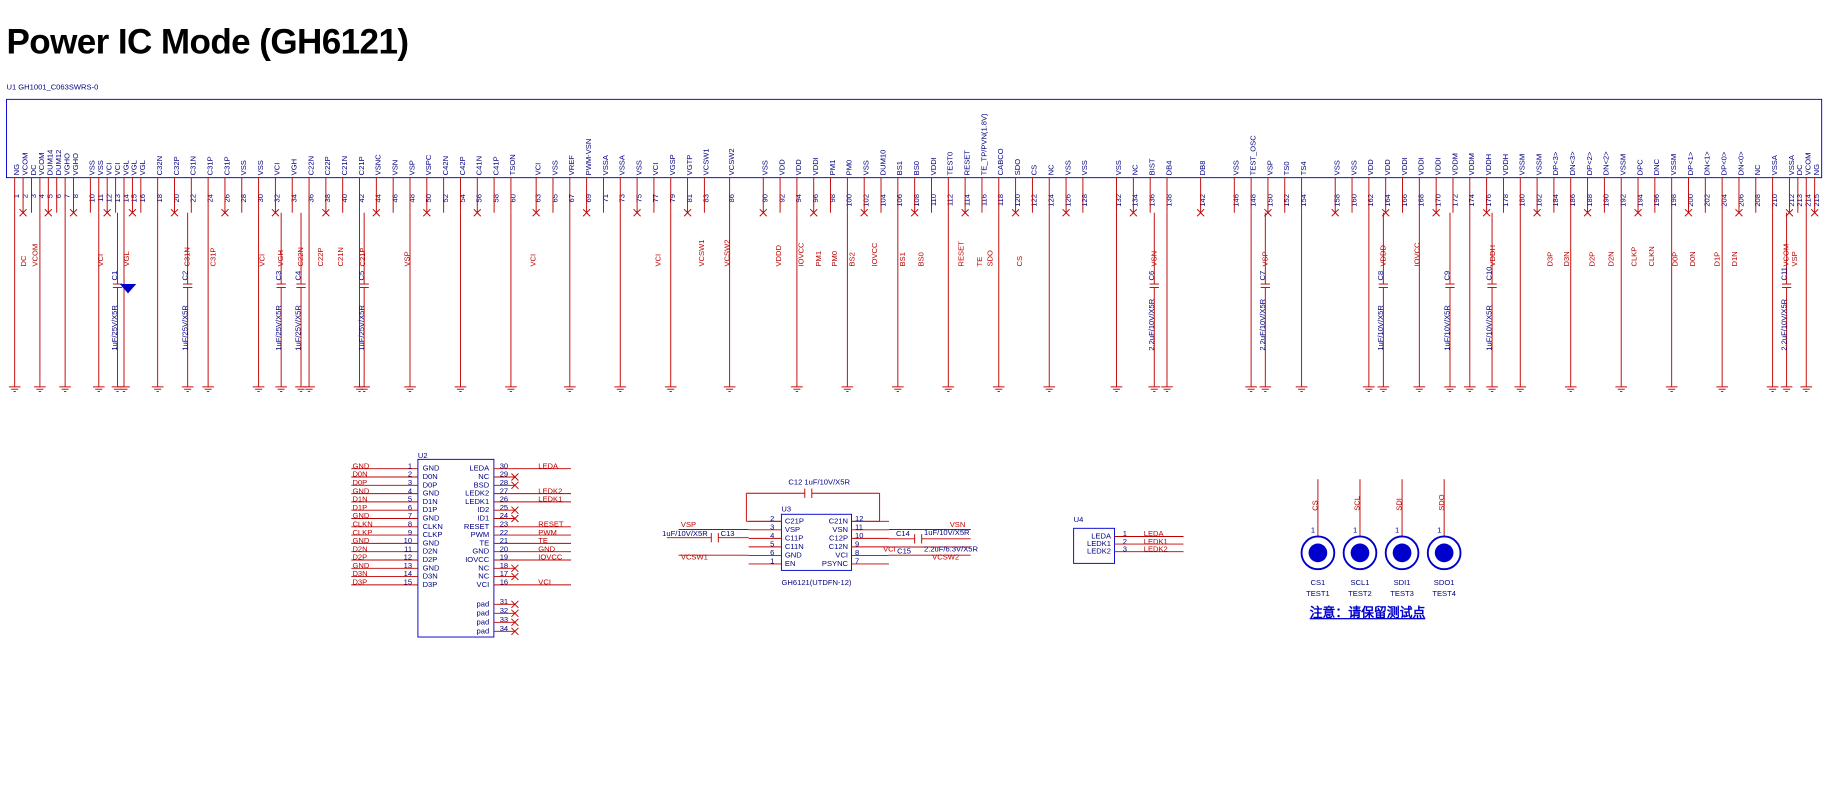 The width and height of the screenshot is (1834, 810). What do you see at coordinates (410, 465) in the screenshot?
I see `u2-pin-num: 1` at bounding box center [410, 465].